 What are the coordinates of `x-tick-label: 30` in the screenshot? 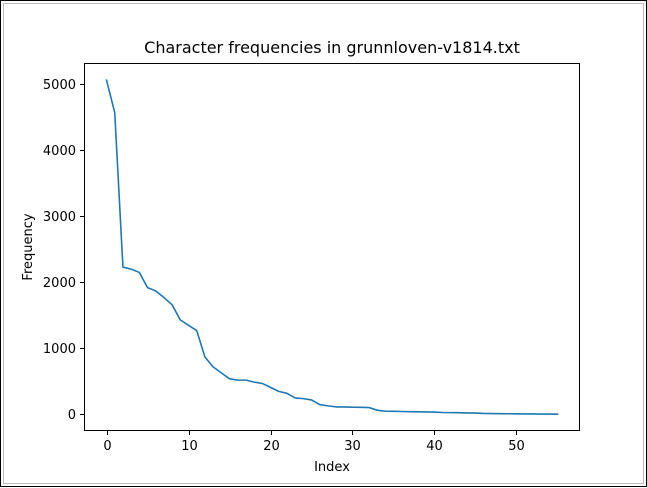 It's located at (352, 446).